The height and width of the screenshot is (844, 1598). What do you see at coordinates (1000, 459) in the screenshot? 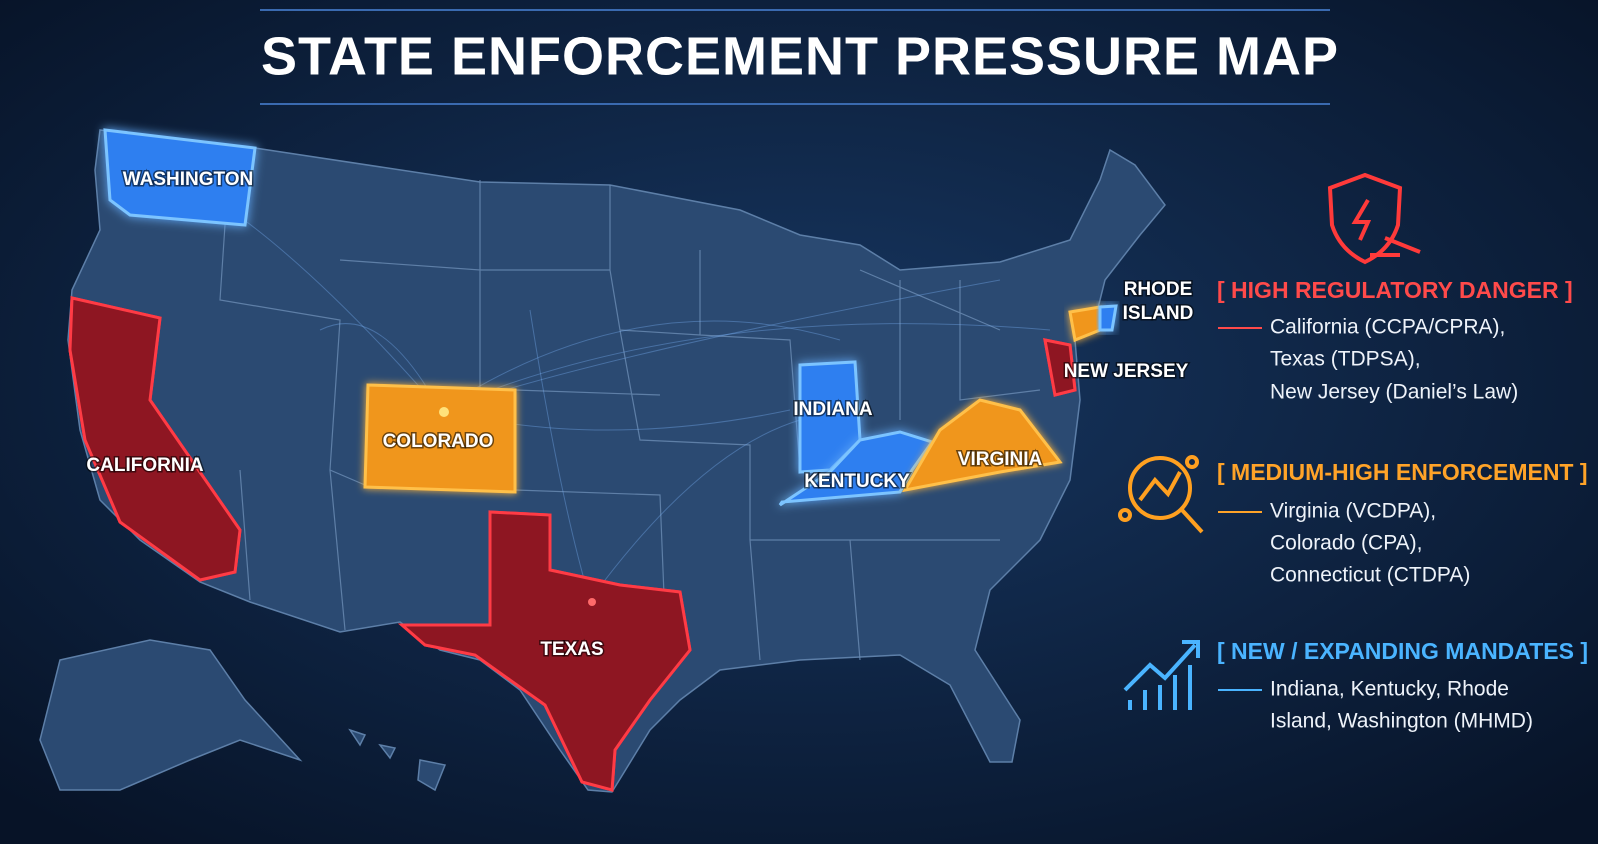
I see `state-label: VIRGINIA` at bounding box center [1000, 459].